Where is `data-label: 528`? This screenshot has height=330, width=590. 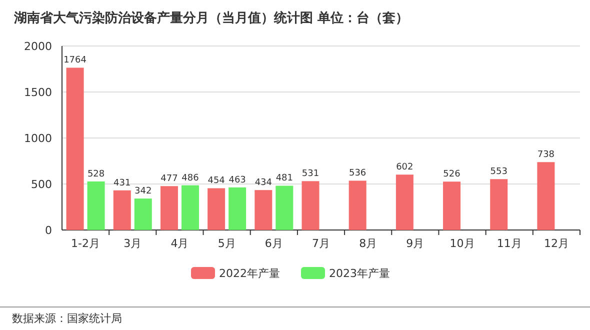 data-label: 528 is located at coordinates (96, 174).